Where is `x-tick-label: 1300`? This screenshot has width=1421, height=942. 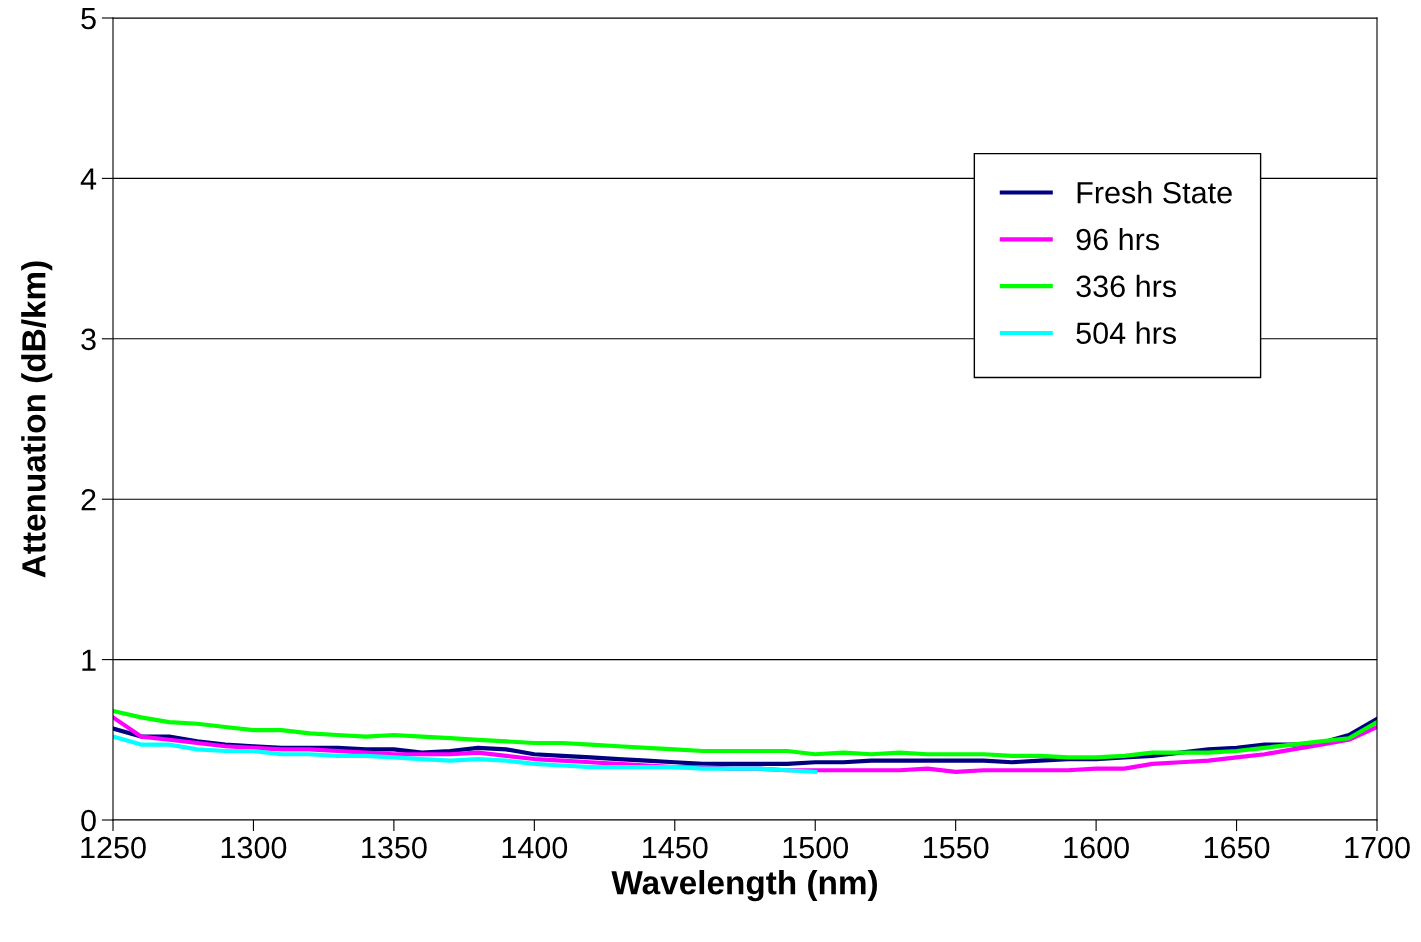
x-tick-label: 1300 is located at coordinates (254, 847).